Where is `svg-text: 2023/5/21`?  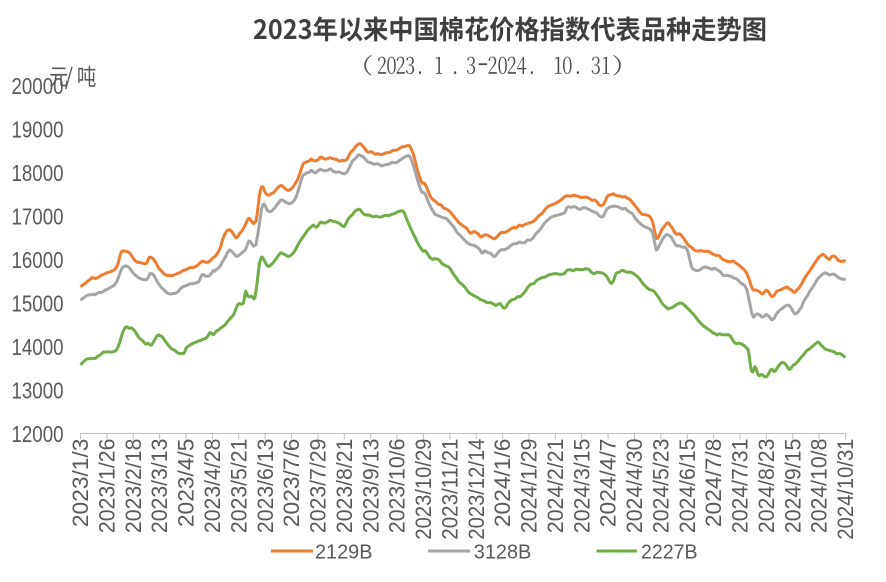 svg-text: 2023/5/21 is located at coordinates (238, 486).